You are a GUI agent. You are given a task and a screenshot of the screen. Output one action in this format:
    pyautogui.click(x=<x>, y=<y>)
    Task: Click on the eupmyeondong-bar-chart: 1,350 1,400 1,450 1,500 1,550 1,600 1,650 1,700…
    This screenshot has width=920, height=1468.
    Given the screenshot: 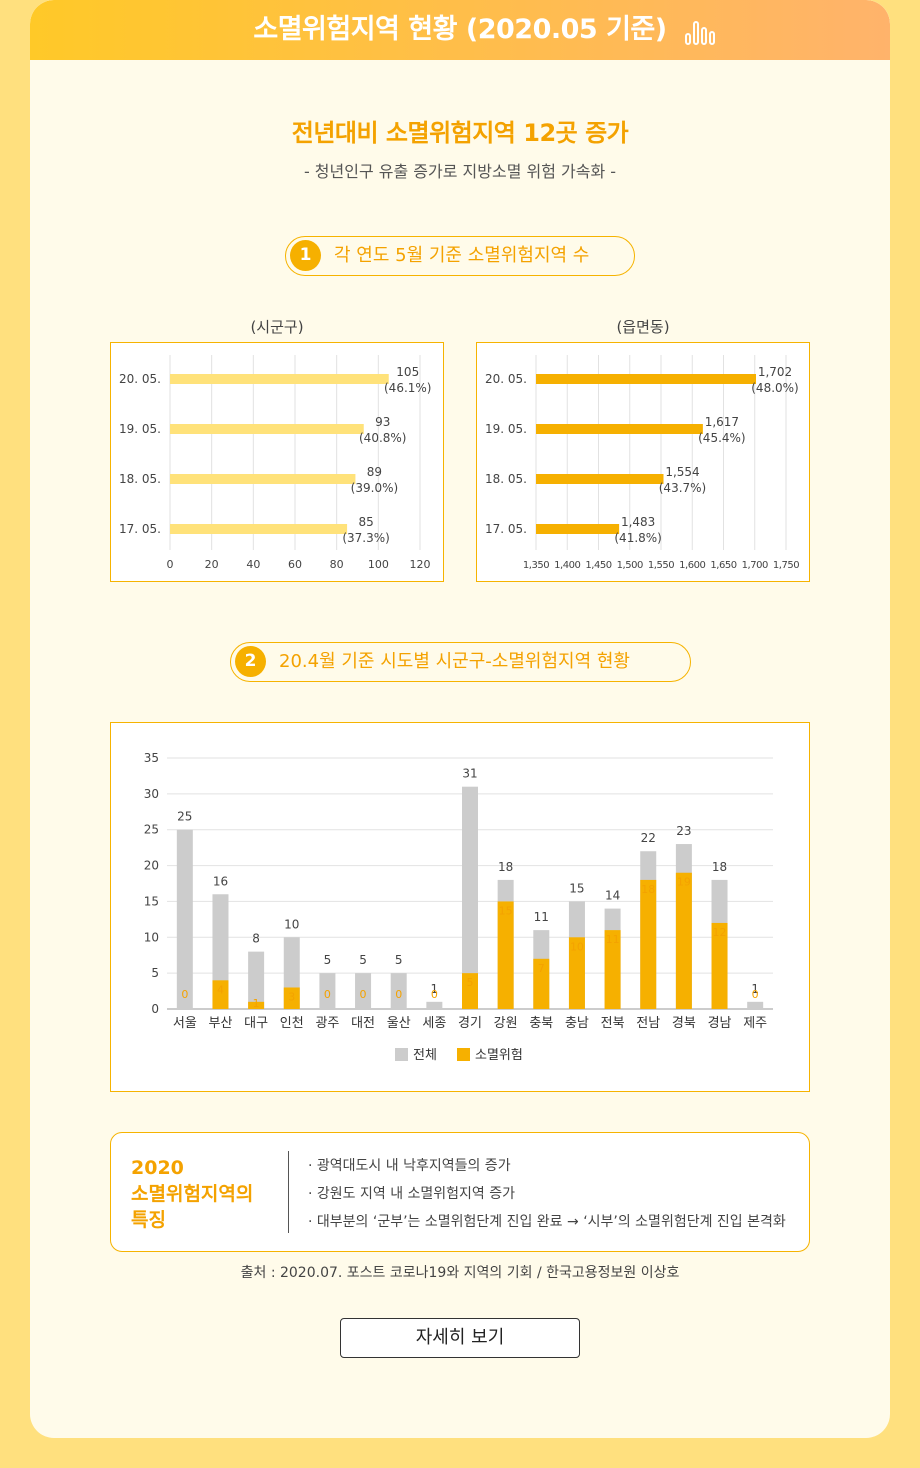 What is the action you would take?
    pyautogui.click(x=642, y=463)
    